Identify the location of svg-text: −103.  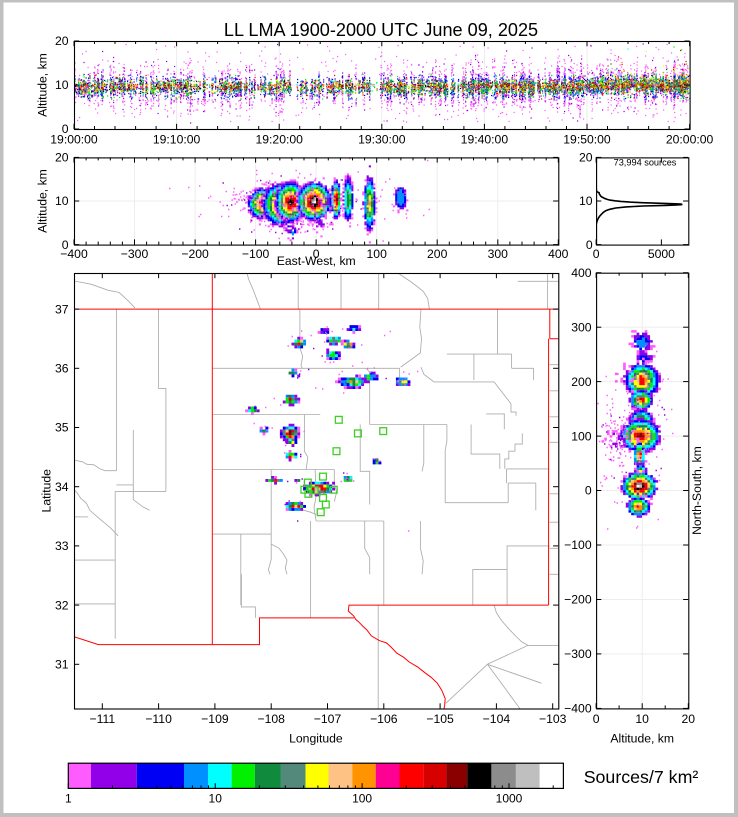
(553, 719).